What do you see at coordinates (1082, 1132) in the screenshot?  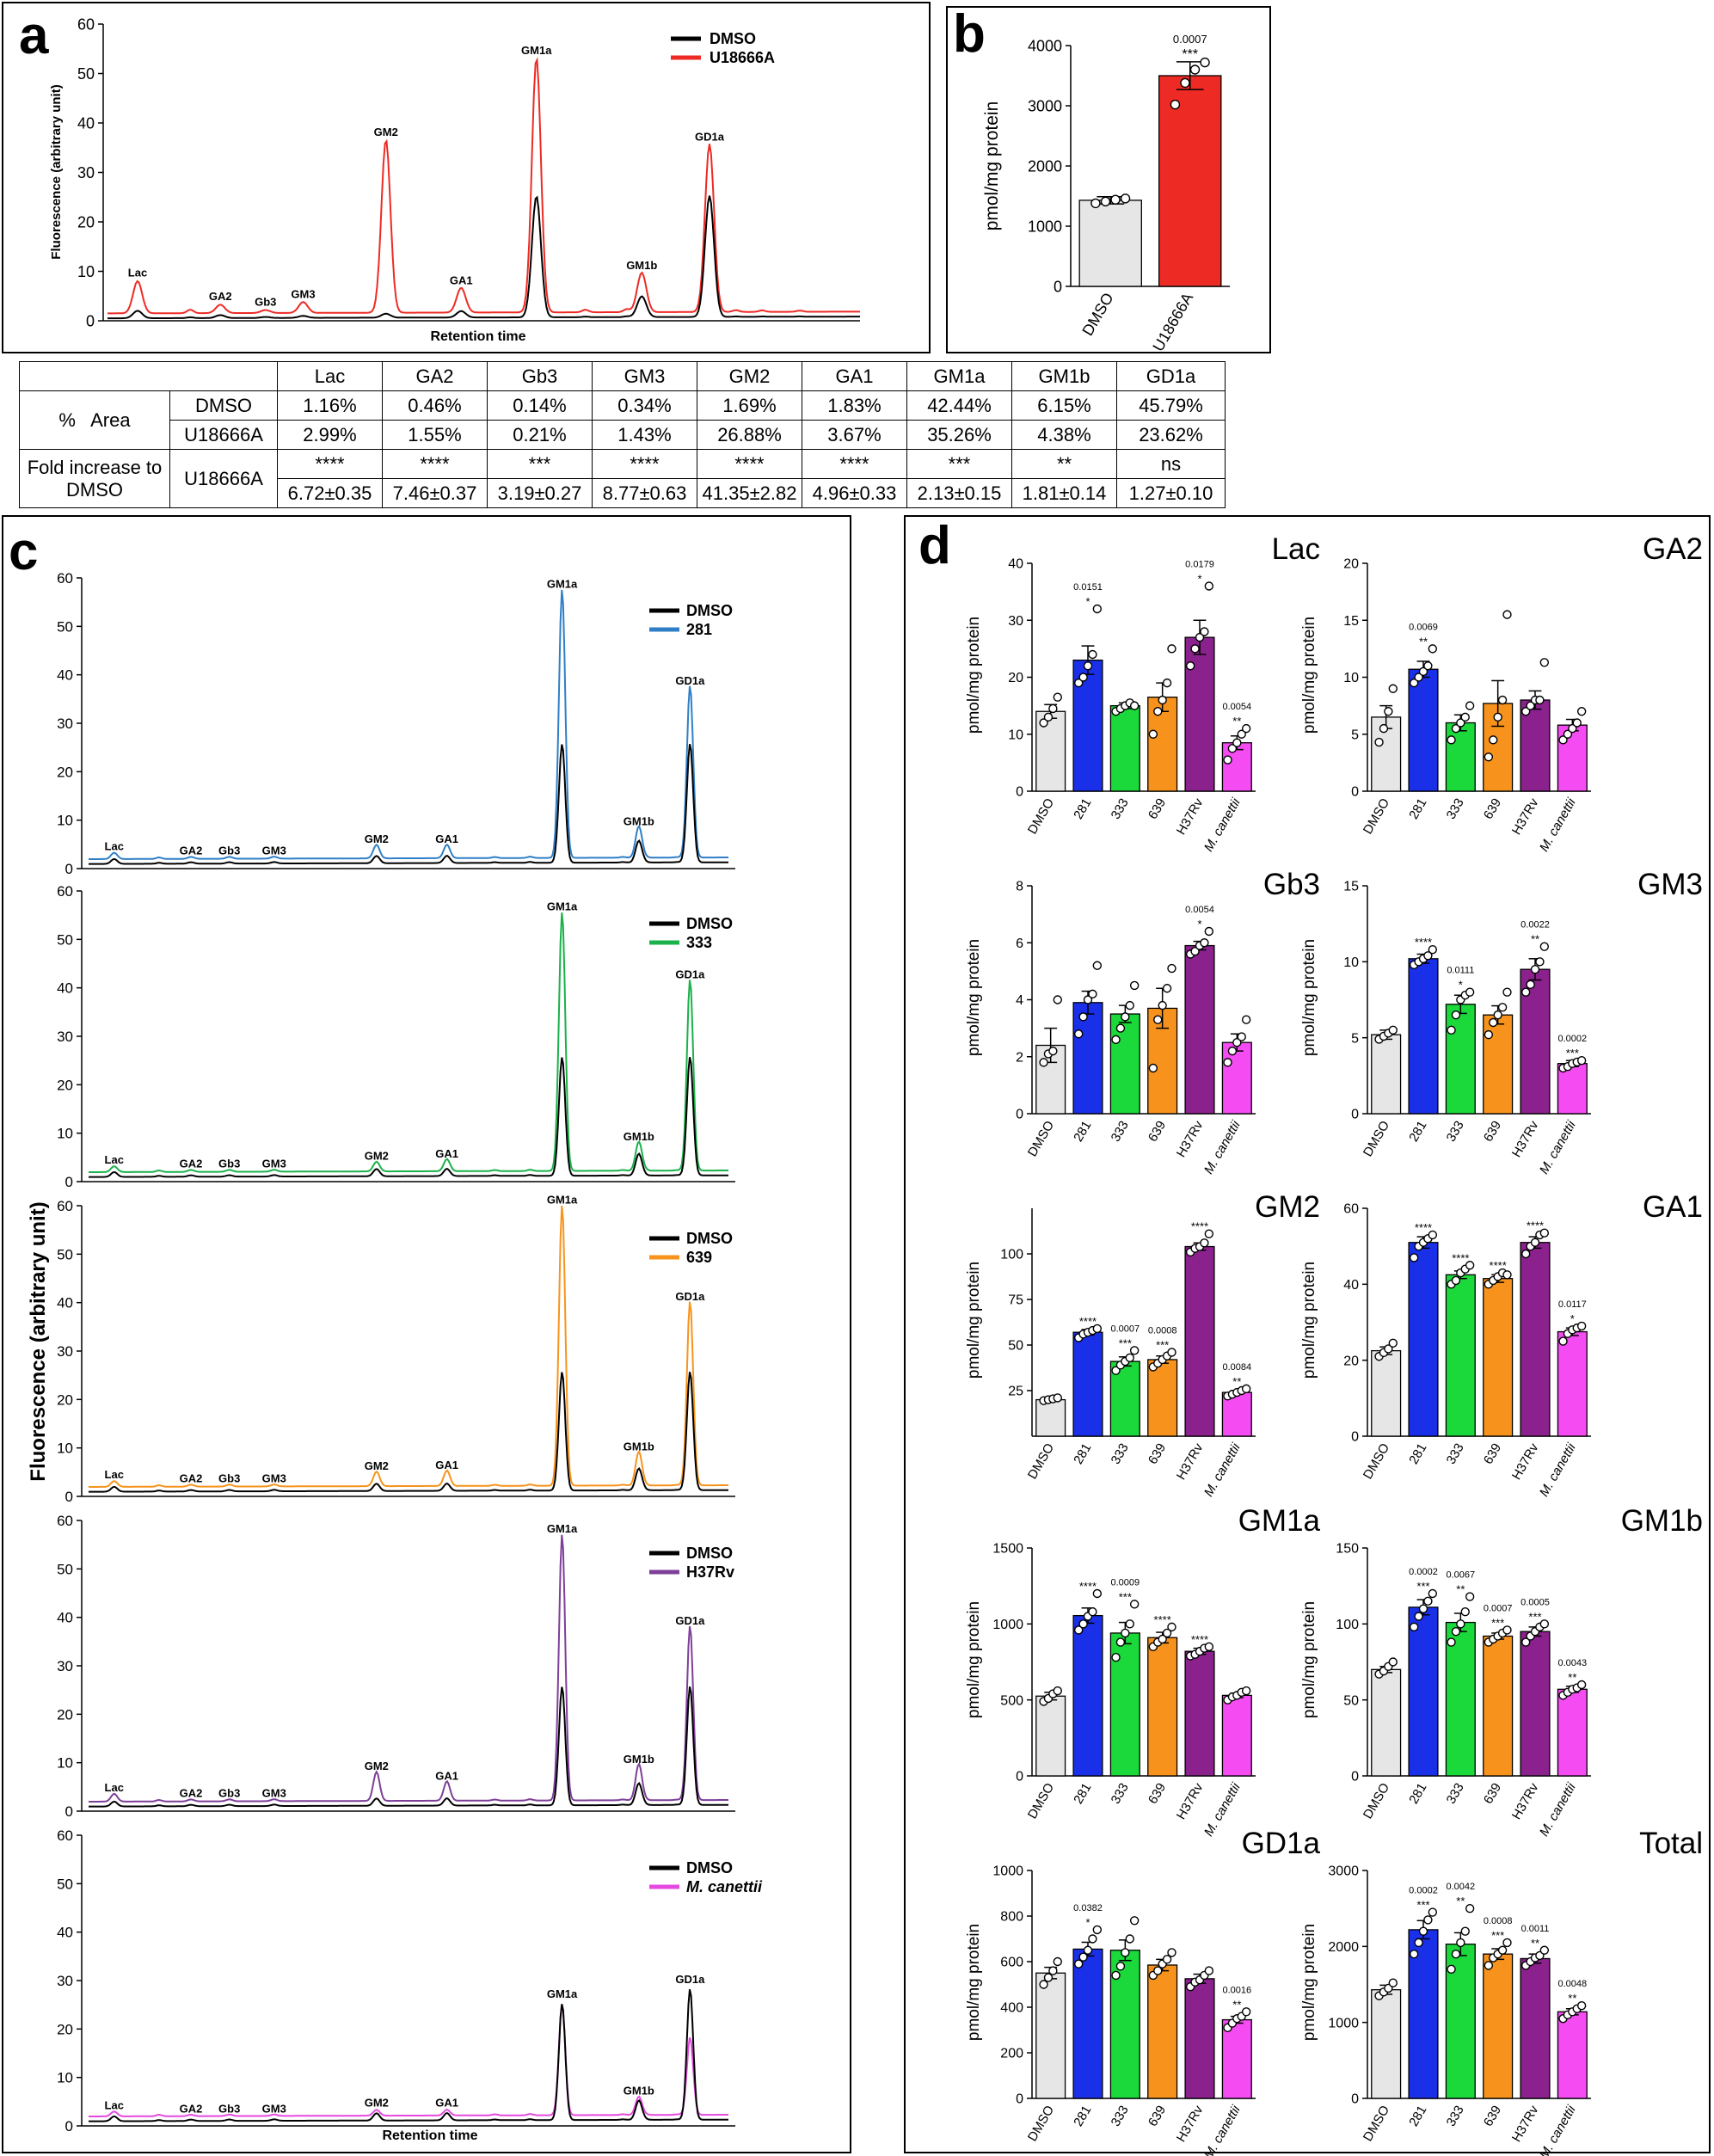 I see `panel-d-gb3-category-label: 281` at bounding box center [1082, 1132].